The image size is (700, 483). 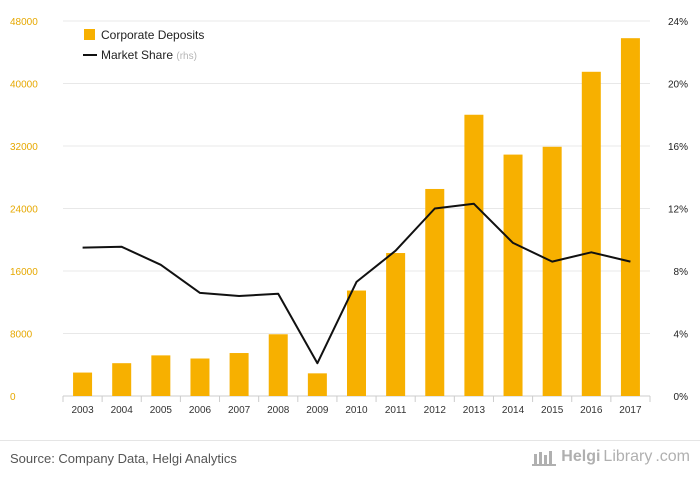 I want to click on right-tick-label: 16%, so click(x=678, y=147).